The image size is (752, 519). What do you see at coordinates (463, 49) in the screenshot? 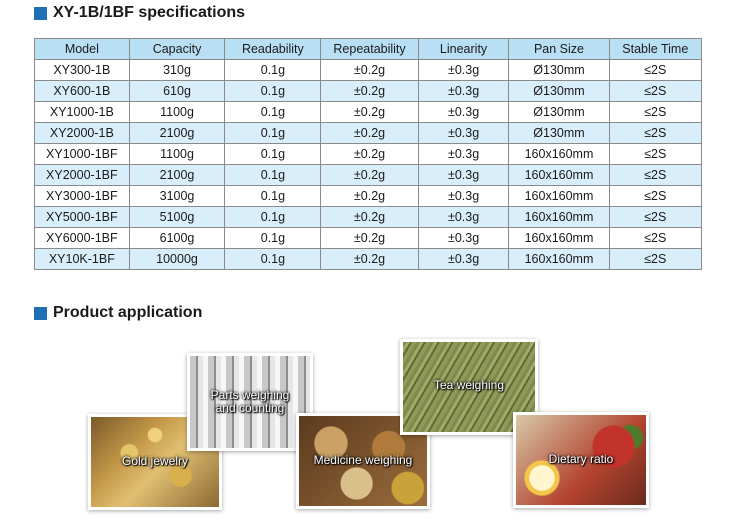
I see `column-header: Linearity` at bounding box center [463, 49].